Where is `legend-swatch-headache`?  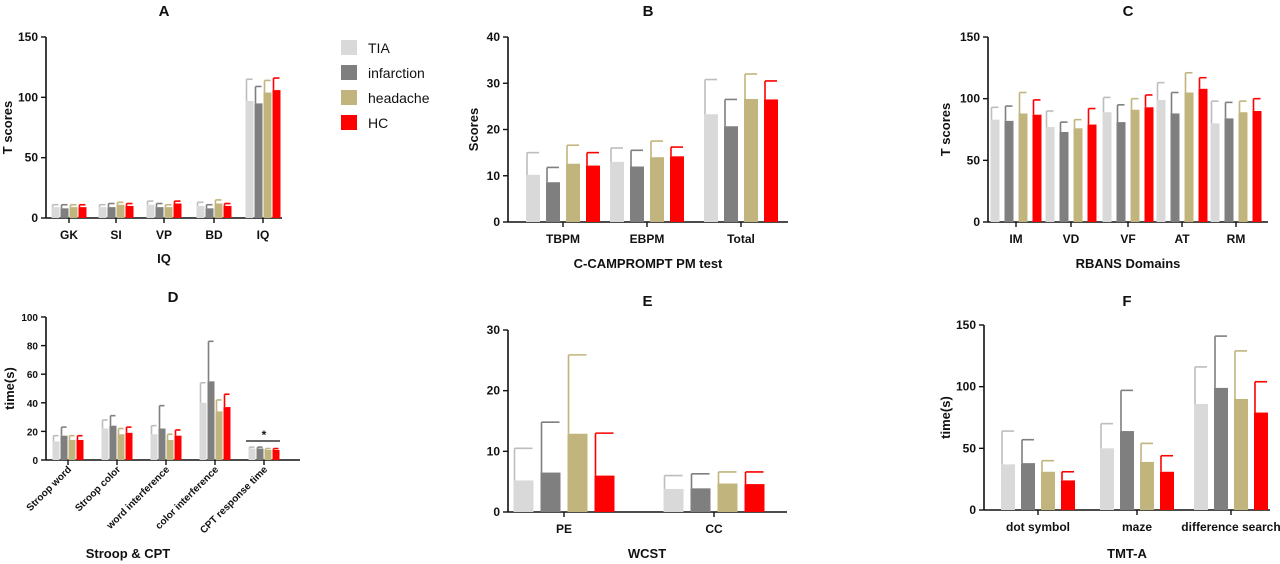 legend-swatch-headache is located at coordinates (349, 97).